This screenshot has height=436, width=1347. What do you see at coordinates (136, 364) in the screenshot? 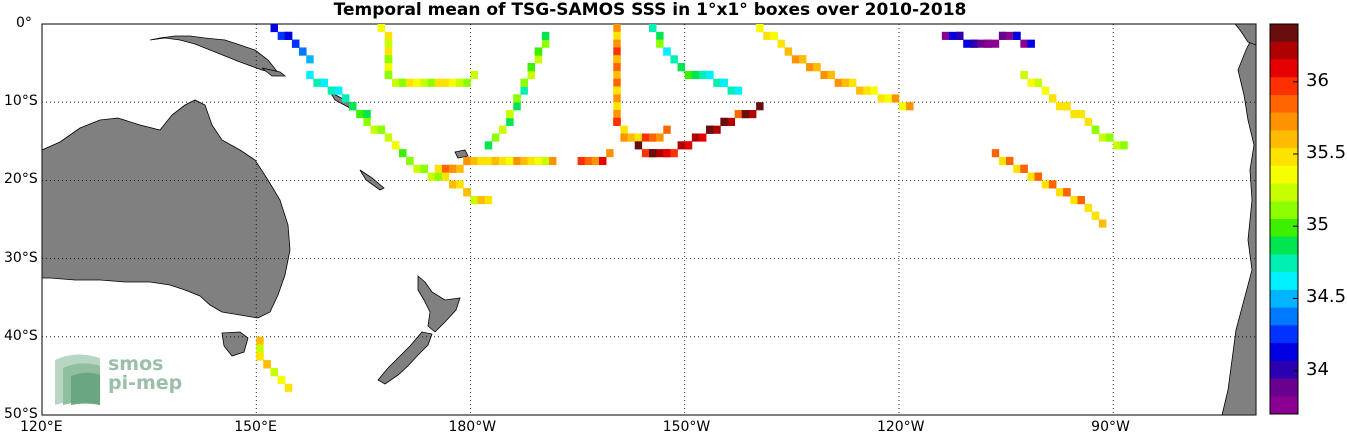
I see `logo-text-smos: smos` at bounding box center [136, 364].